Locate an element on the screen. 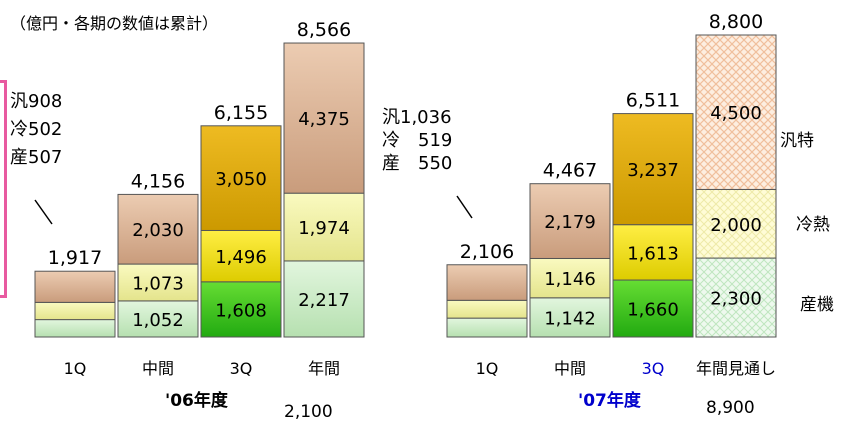  legend-reinetsu: 冷熱 is located at coordinates (813, 225).